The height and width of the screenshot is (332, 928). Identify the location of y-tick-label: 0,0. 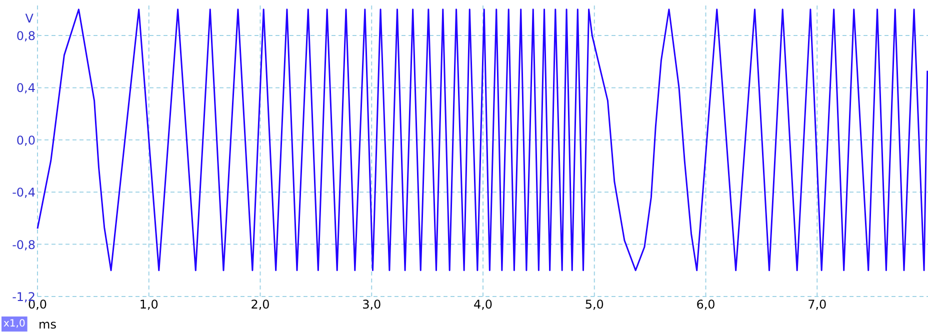
(26, 140).